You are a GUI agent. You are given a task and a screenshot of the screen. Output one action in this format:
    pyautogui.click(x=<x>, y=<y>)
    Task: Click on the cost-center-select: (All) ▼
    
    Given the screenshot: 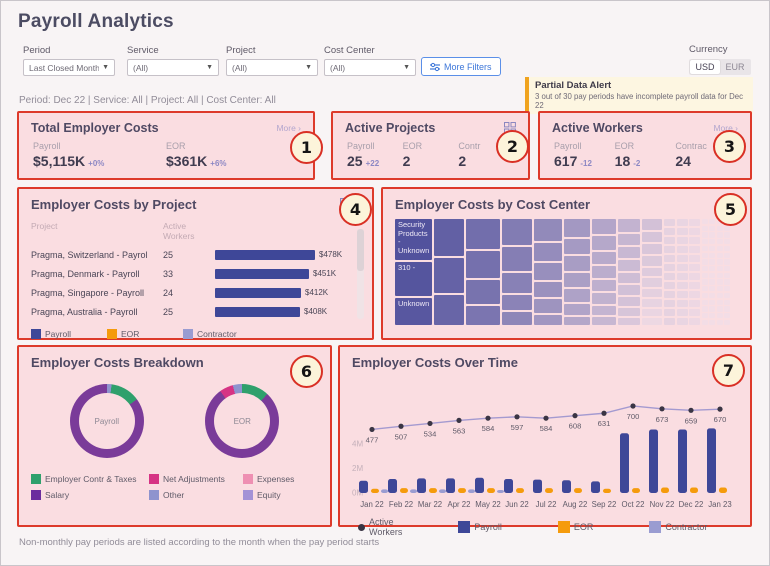 What is the action you would take?
    pyautogui.click(x=370, y=67)
    